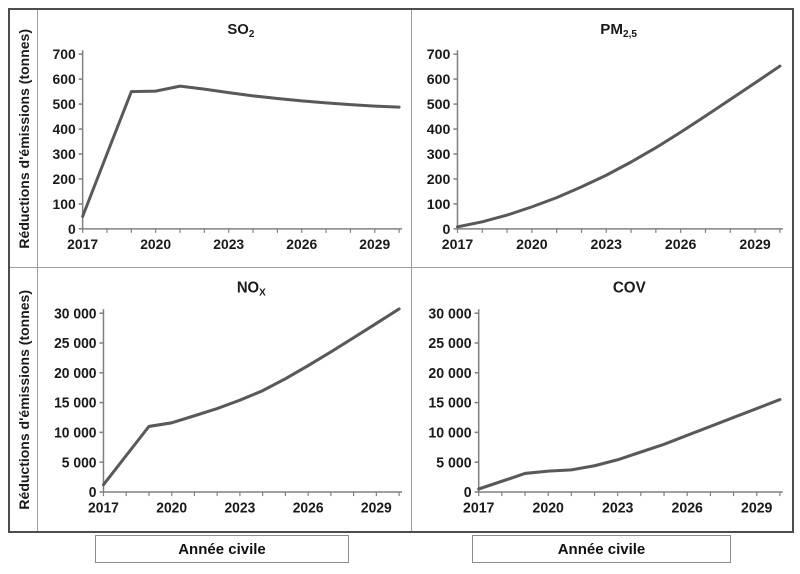 The height and width of the screenshot is (574, 800). Describe the element at coordinates (618, 30) in the screenshot. I see `chart-title: PM2,5` at that location.